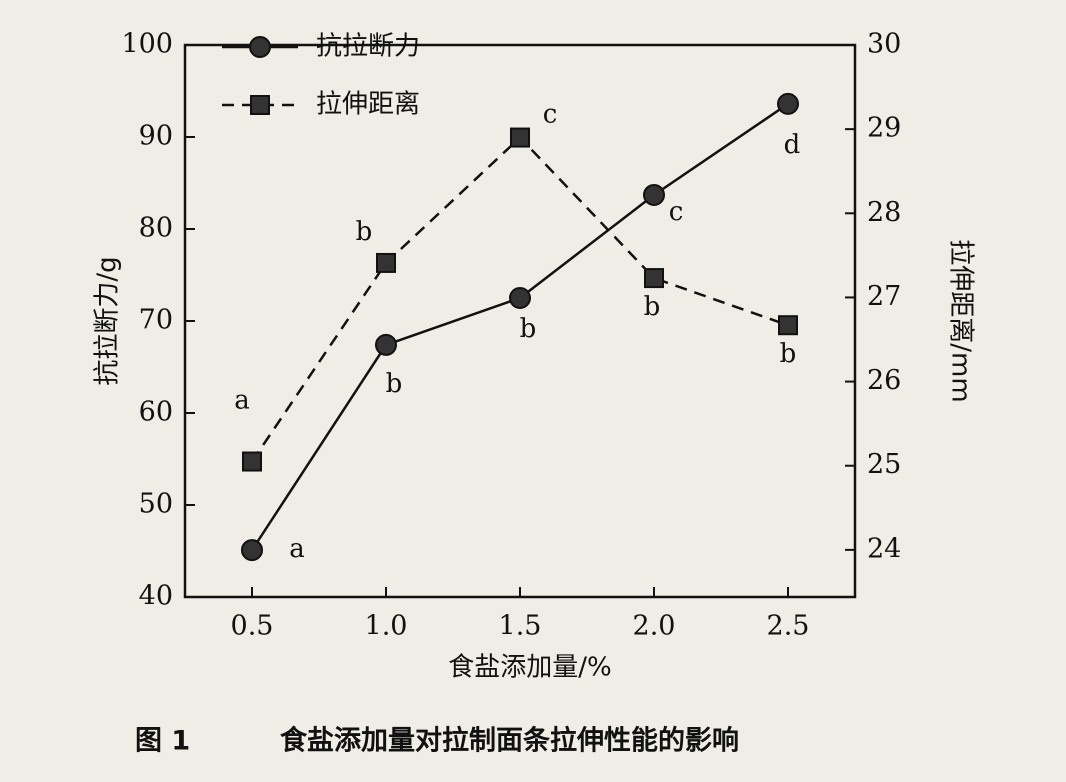 The image size is (1066, 782). Describe the element at coordinates (108, 320) in the screenshot. I see `y-axis-label: 抗拉断力/g` at that location.